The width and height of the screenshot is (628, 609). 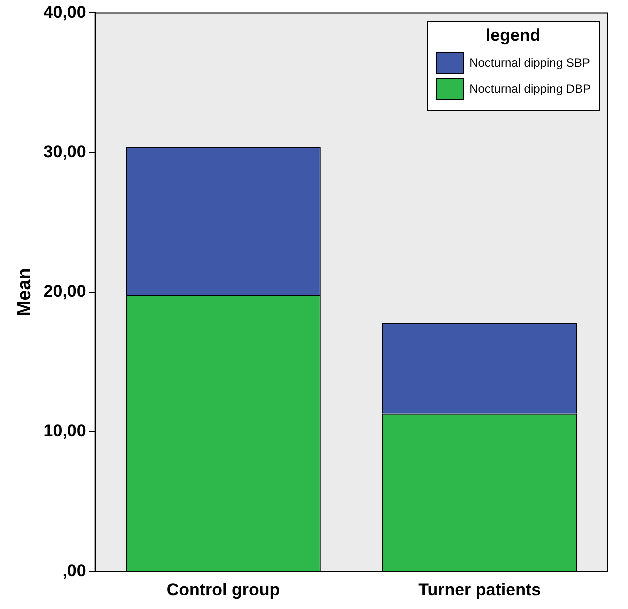 What do you see at coordinates (65, 431) in the screenshot?
I see `y-tick-label: 10,00` at bounding box center [65, 431].